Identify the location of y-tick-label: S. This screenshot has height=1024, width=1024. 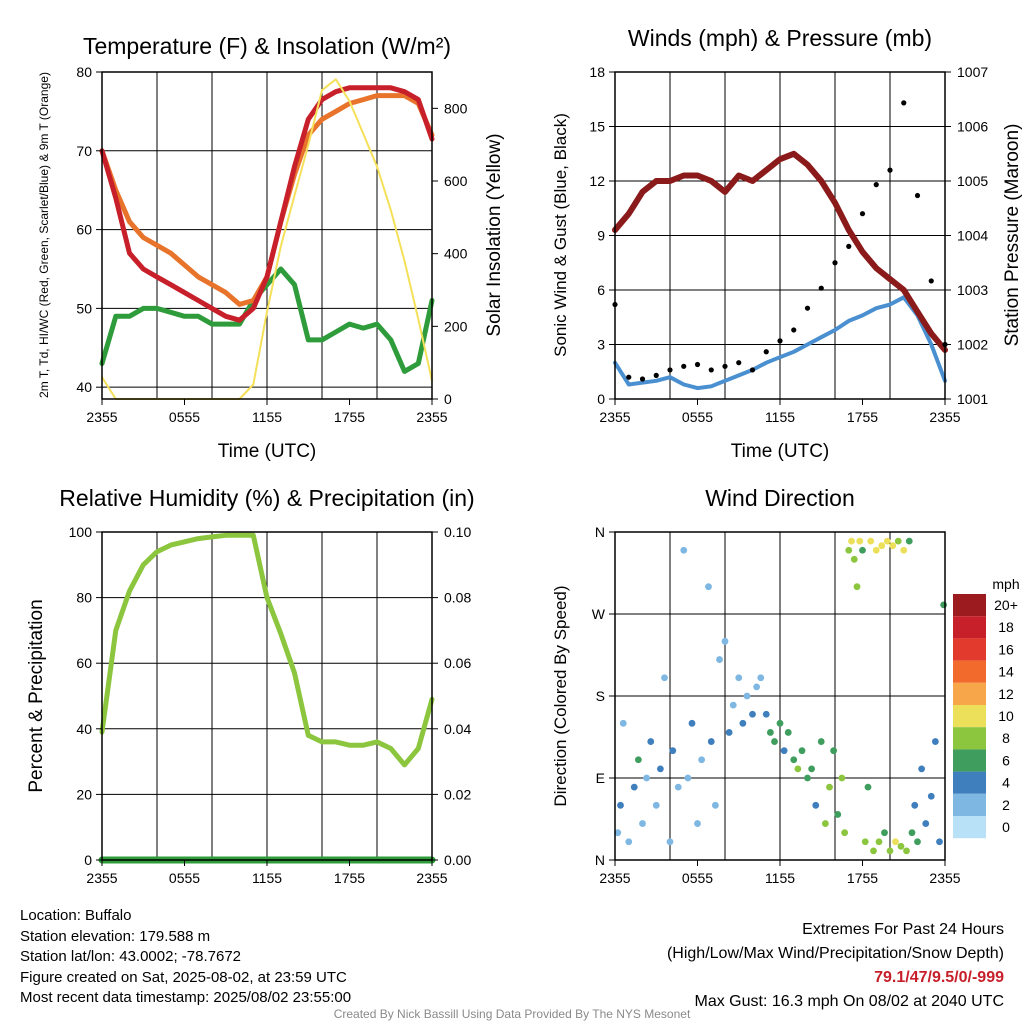
(600, 696).